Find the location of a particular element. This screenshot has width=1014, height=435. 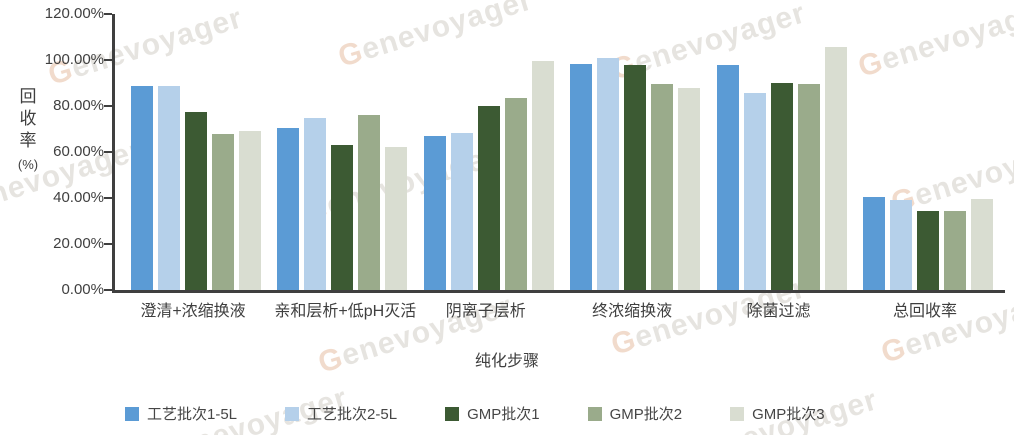

legend-item-GMP批次3: GMP批次3 is located at coordinates (777, 413).